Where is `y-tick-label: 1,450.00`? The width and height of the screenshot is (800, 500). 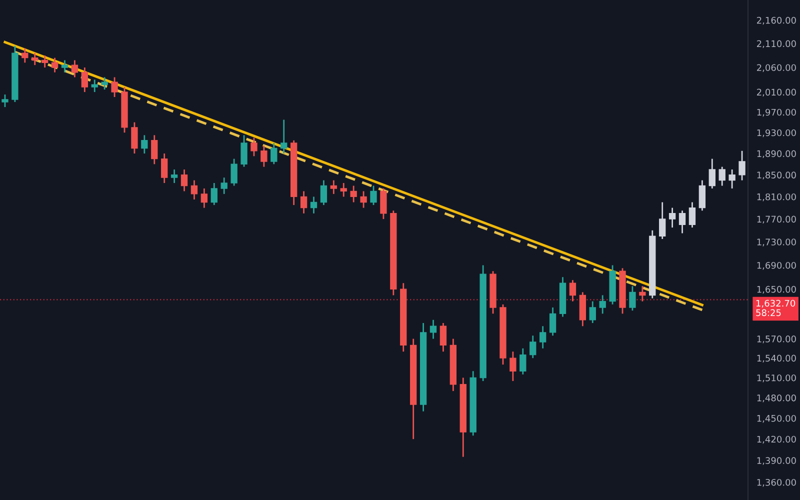
y-tick-label: 1,450.00 is located at coordinates (776, 418).